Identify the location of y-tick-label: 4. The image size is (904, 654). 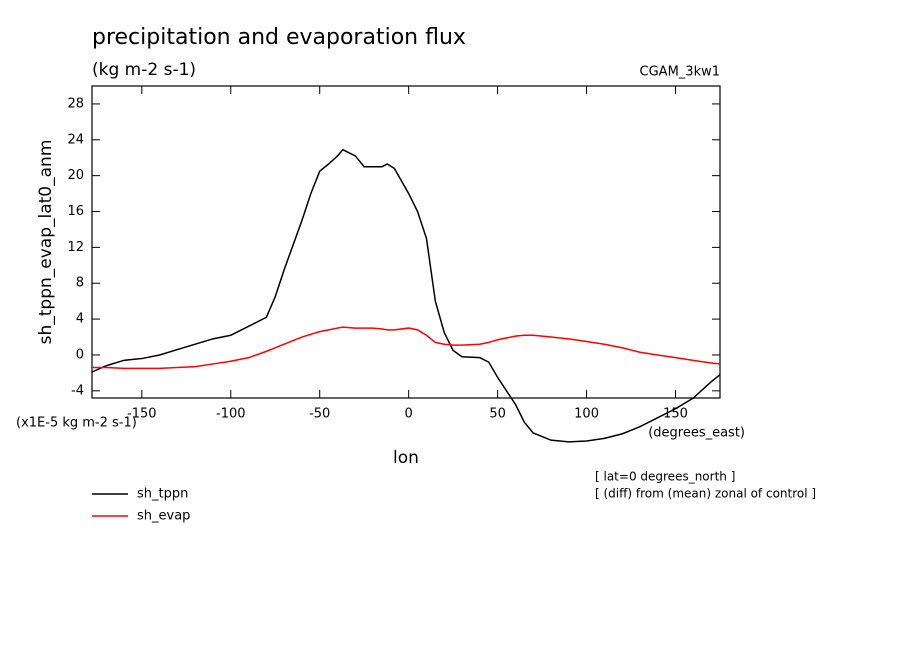
(80, 319).